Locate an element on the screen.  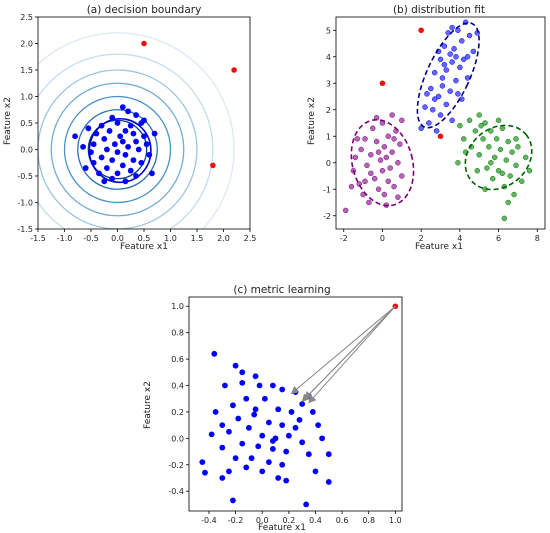
y-tick-label: 4 is located at coordinates (328, 57).